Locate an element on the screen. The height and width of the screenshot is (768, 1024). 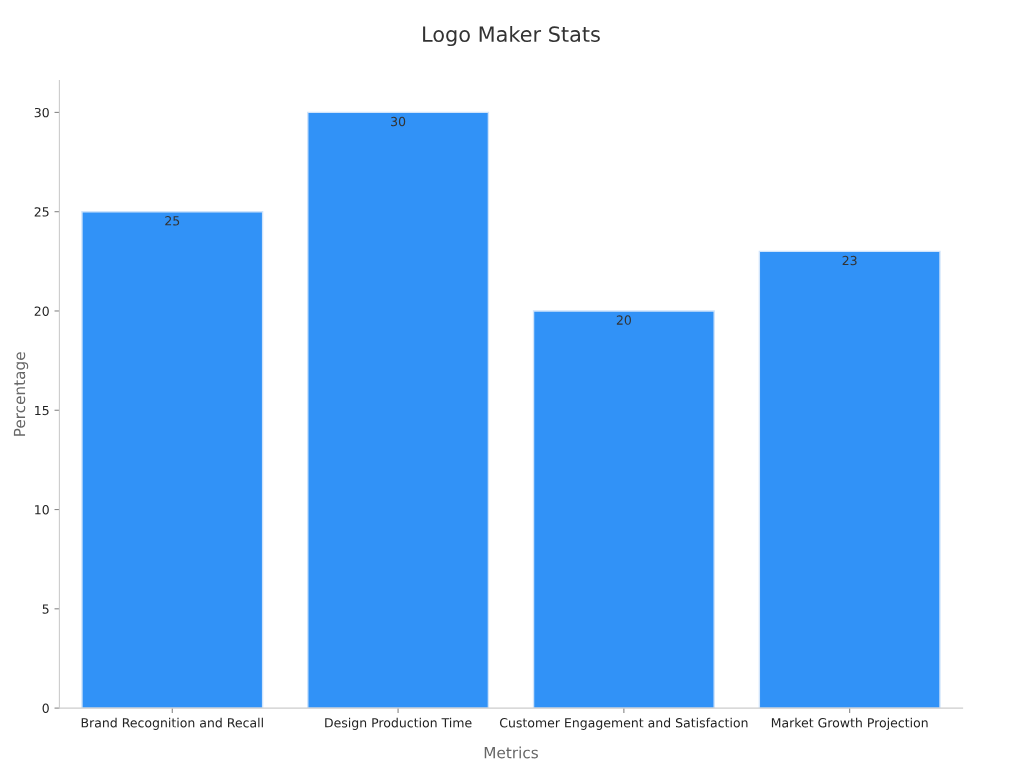
x-tick-label: Market Growth Projection is located at coordinates (849, 723).